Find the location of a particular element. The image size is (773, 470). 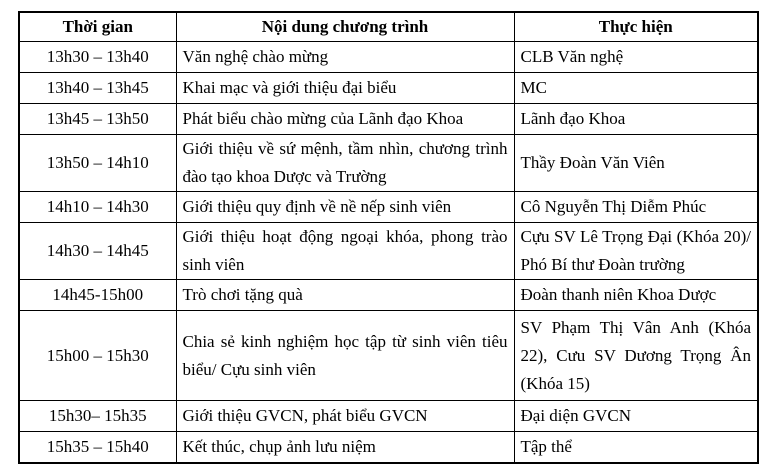

performer-cell: Lãnh đạo Khoa is located at coordinates (636, 119).